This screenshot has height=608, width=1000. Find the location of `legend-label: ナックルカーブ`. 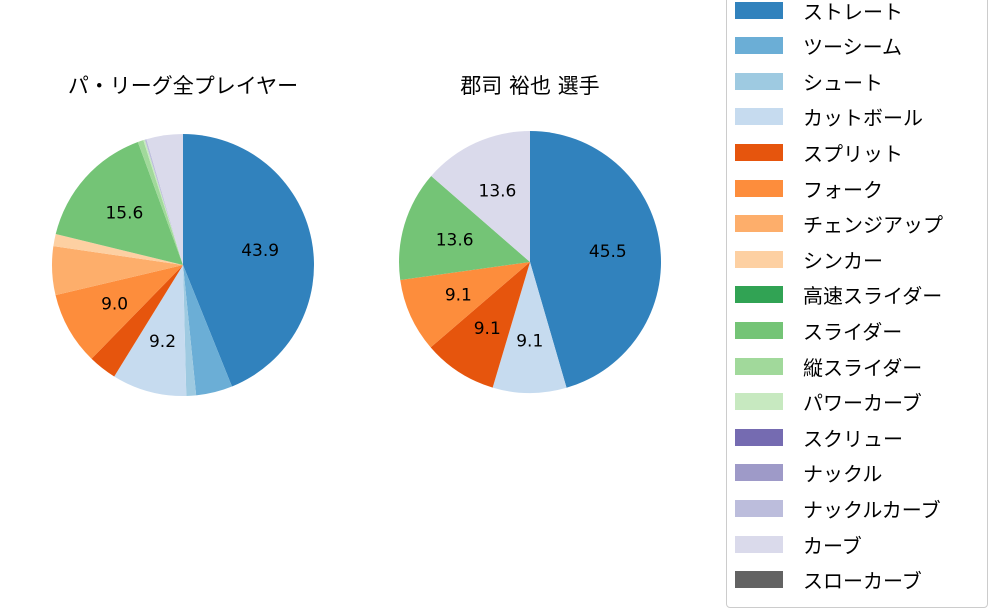

legend-label: ナックルカーブ is located at coordinates (872, 509).